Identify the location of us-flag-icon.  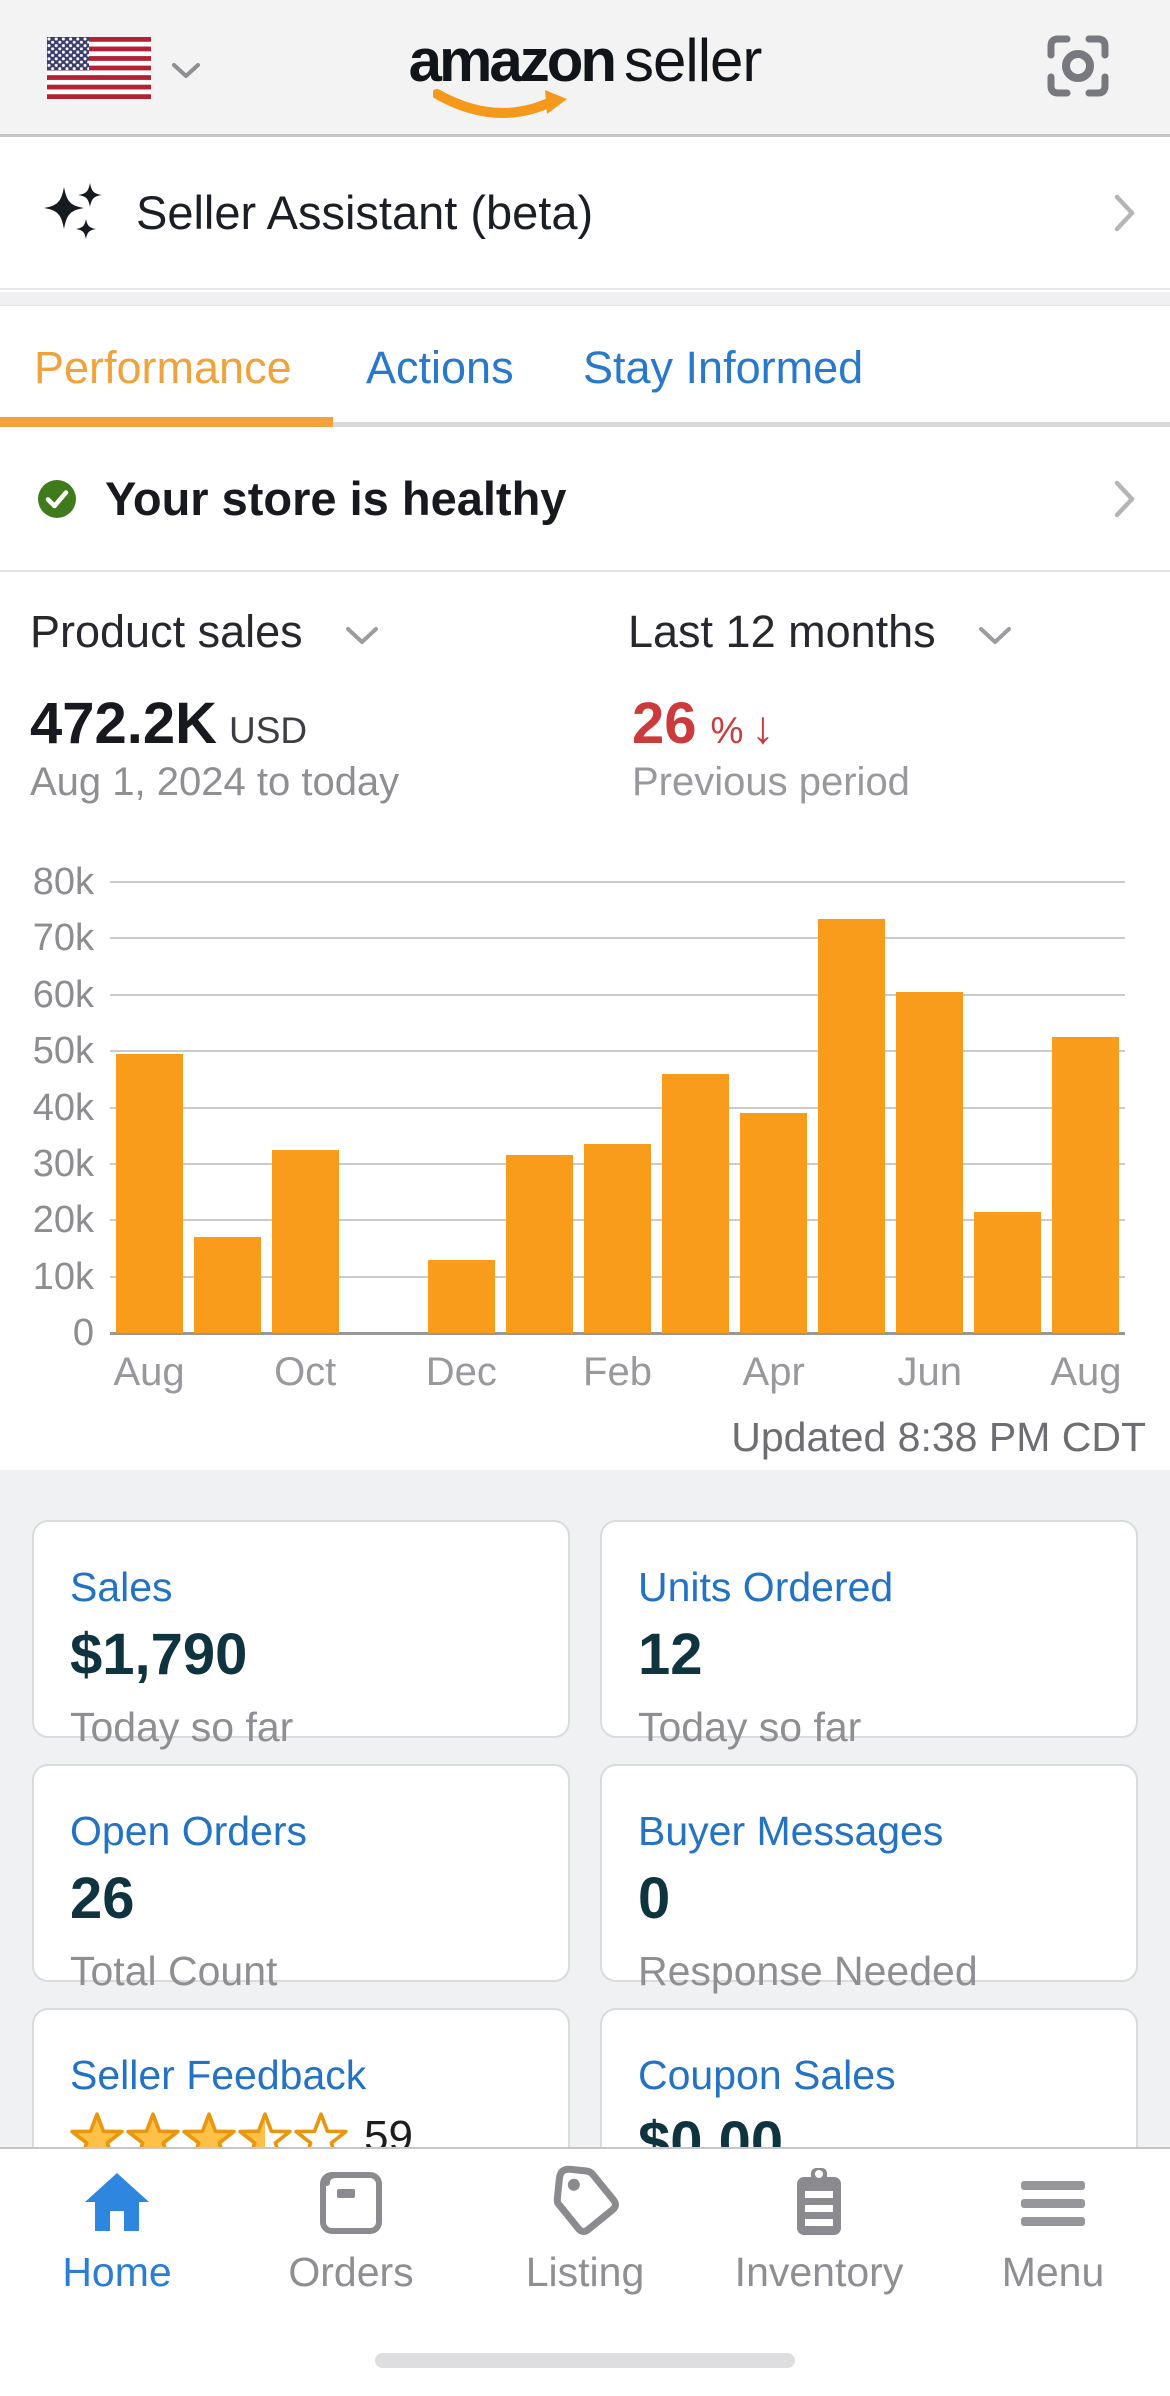
(99, 68).